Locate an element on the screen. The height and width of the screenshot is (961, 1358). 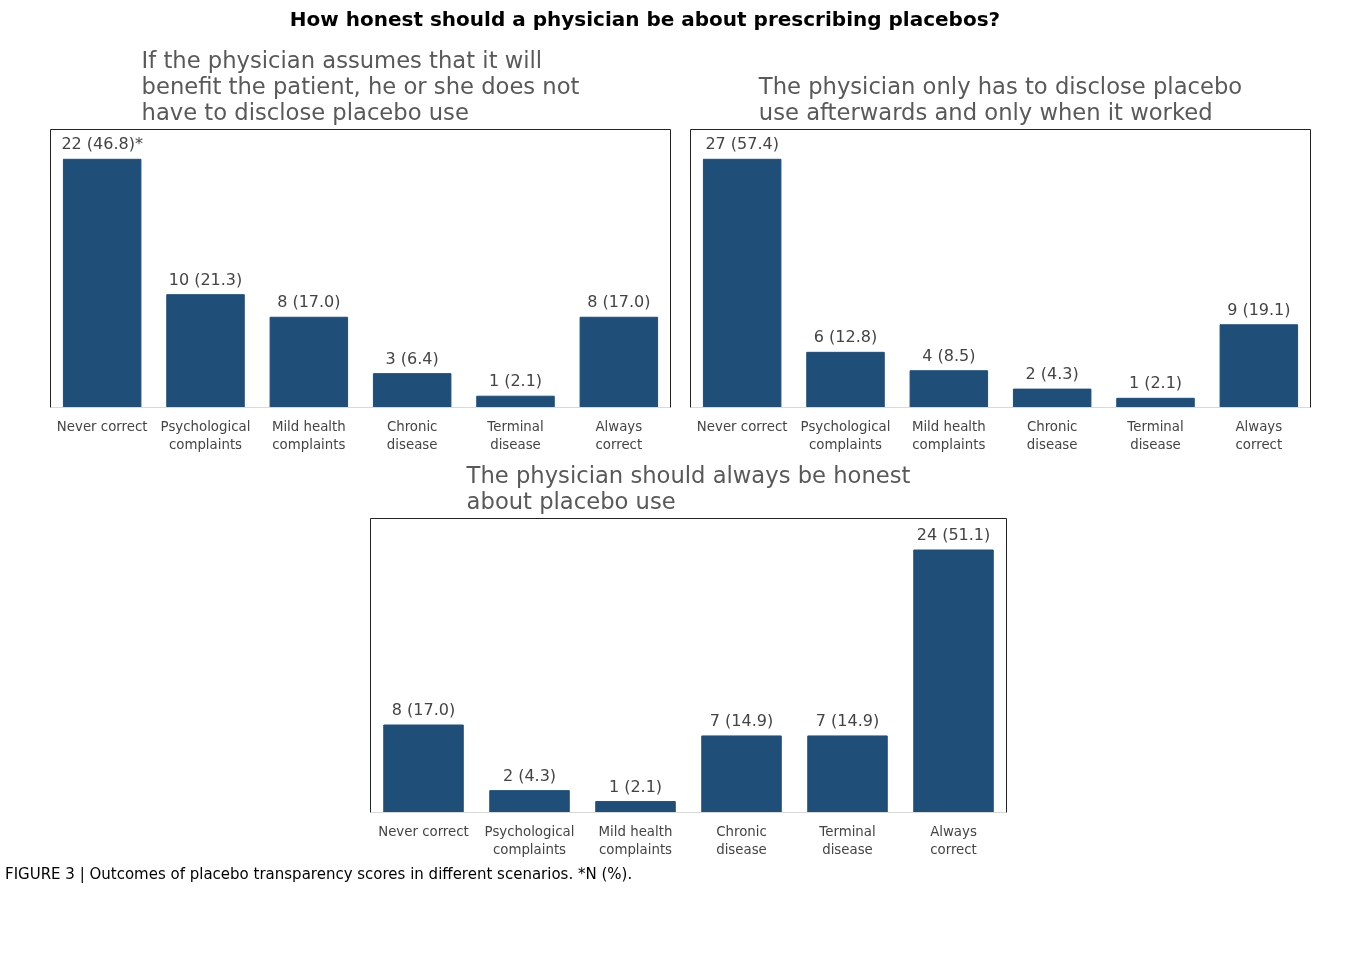
data-label: 6 (12.8) is located at coordinates (845, 336).